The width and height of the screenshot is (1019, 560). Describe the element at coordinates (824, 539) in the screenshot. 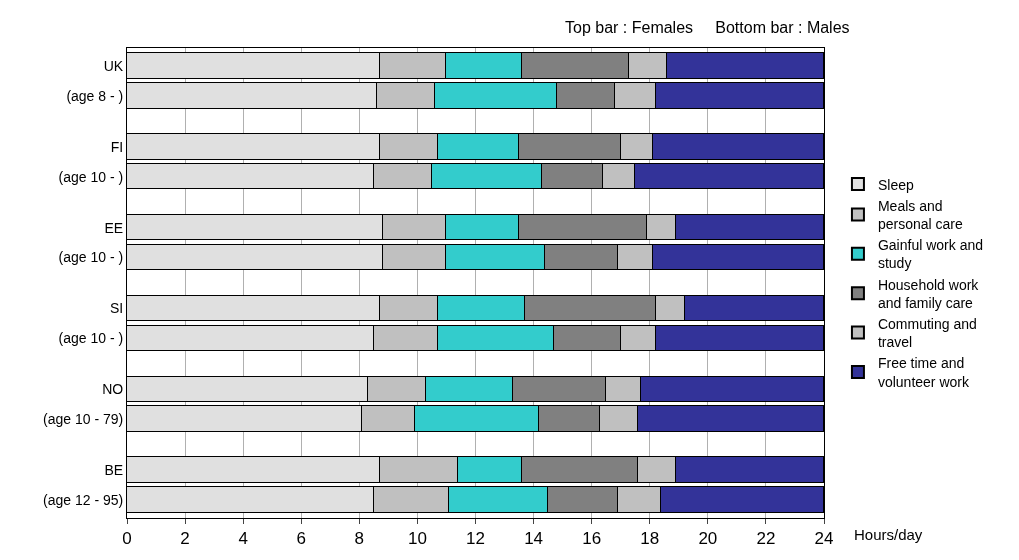

I see `x-tick-label: 24` at that location.